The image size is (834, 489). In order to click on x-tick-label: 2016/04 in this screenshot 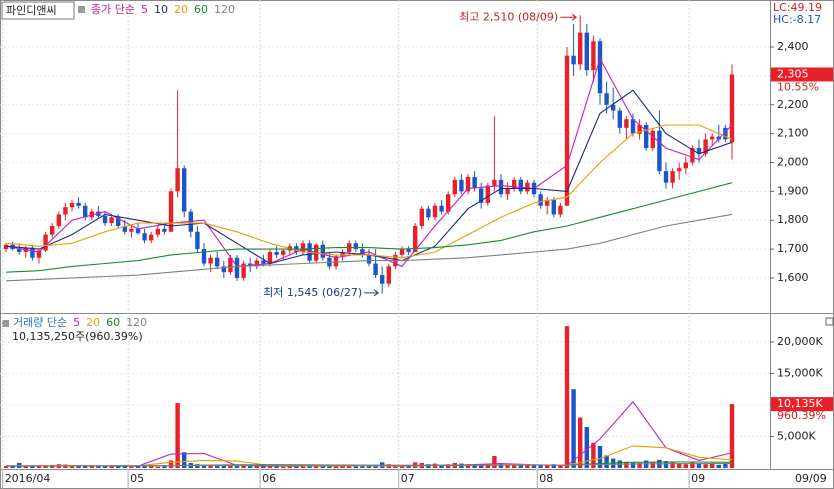, I will do `click(28, 478)`.